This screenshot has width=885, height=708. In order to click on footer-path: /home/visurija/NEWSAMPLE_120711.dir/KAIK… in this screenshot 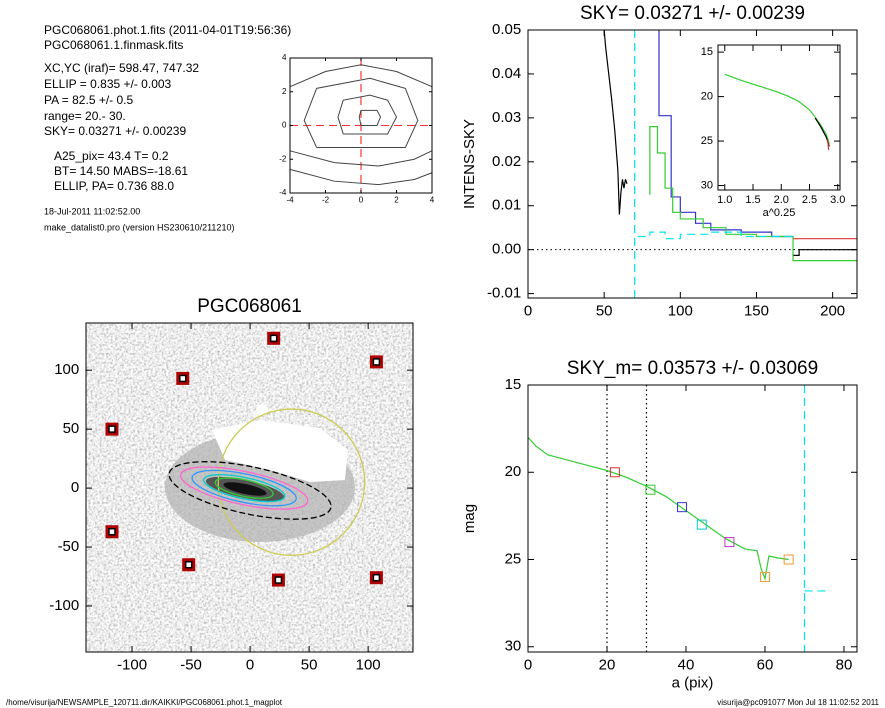, I will do `click(144, 702)`.